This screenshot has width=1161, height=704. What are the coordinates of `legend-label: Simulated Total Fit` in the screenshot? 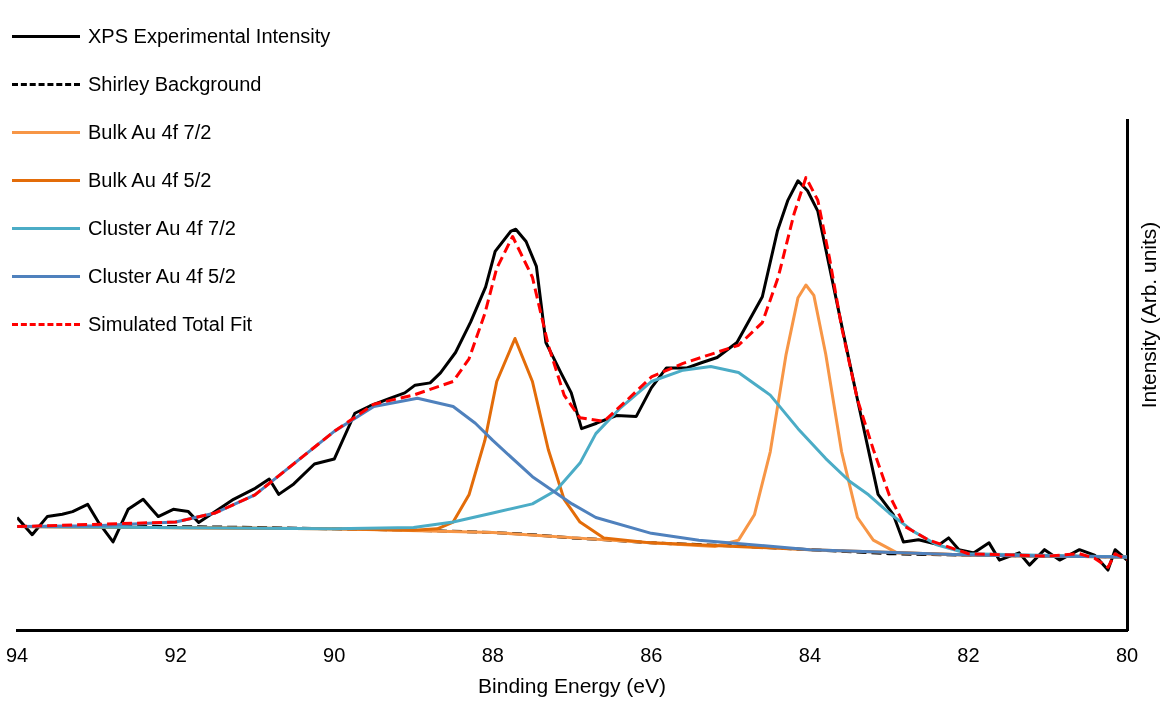 It's located at (170, 324).